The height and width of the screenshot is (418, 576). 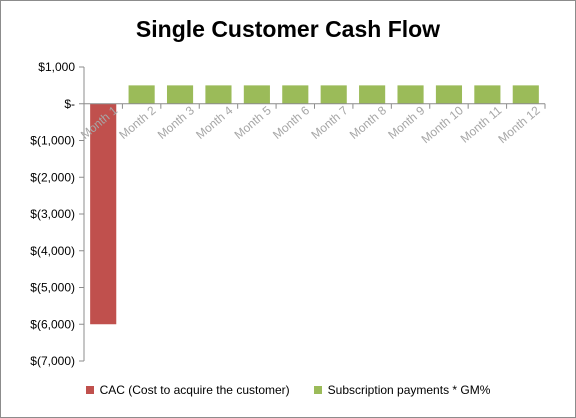 I want to click on legend-label-subscription: Subscription payments * GM%, so click(x=409, y=390).